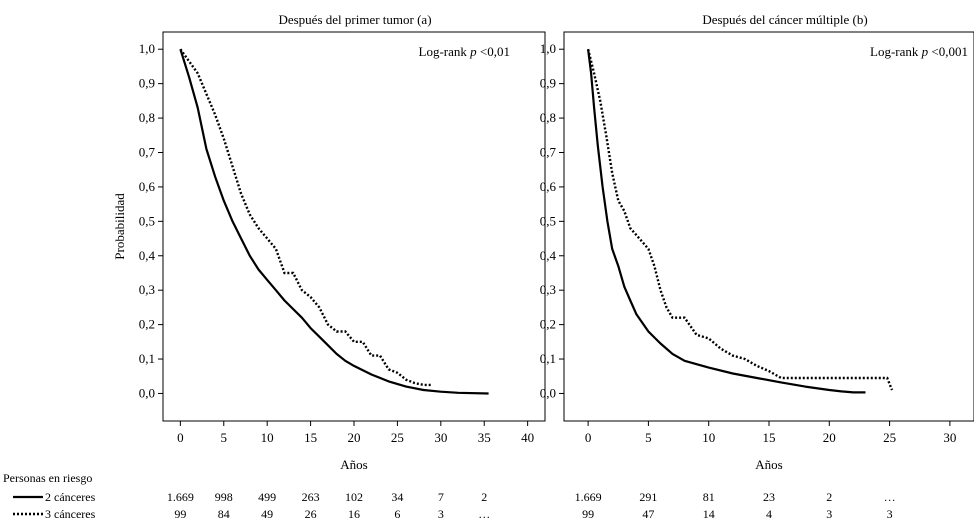 This screenshot has width=974, height=527. What do you see at coordinates (948, 51) in the screenshot?
I see `annotation-suffix: <0,001` at bounding box center [948, 51].